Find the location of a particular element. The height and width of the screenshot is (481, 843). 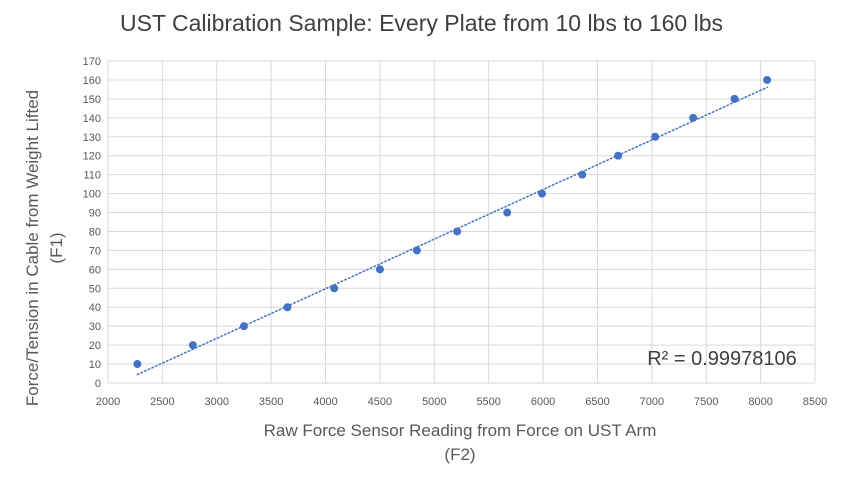

x-tick-label: 3000 is located at coordinates (217, 402).